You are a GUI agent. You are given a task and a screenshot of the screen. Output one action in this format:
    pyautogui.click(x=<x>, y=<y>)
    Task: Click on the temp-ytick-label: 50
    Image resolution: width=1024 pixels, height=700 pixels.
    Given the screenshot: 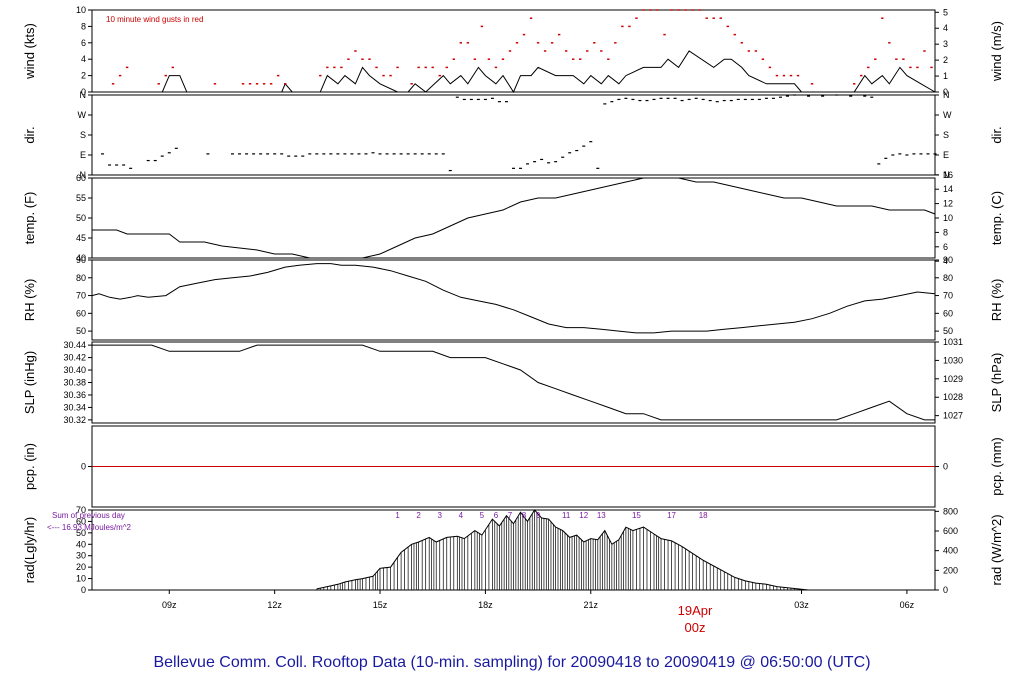 What is the action you would take?
    pyautogui.click(x=81, y=218)
    